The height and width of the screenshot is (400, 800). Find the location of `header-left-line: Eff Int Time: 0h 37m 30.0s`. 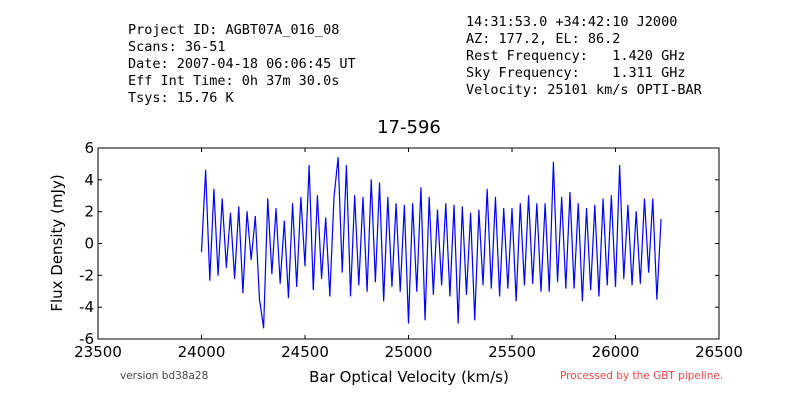

header-left-line: Eff Int Time: 0h 37m 30.0s is located at coordinates (234, 81).